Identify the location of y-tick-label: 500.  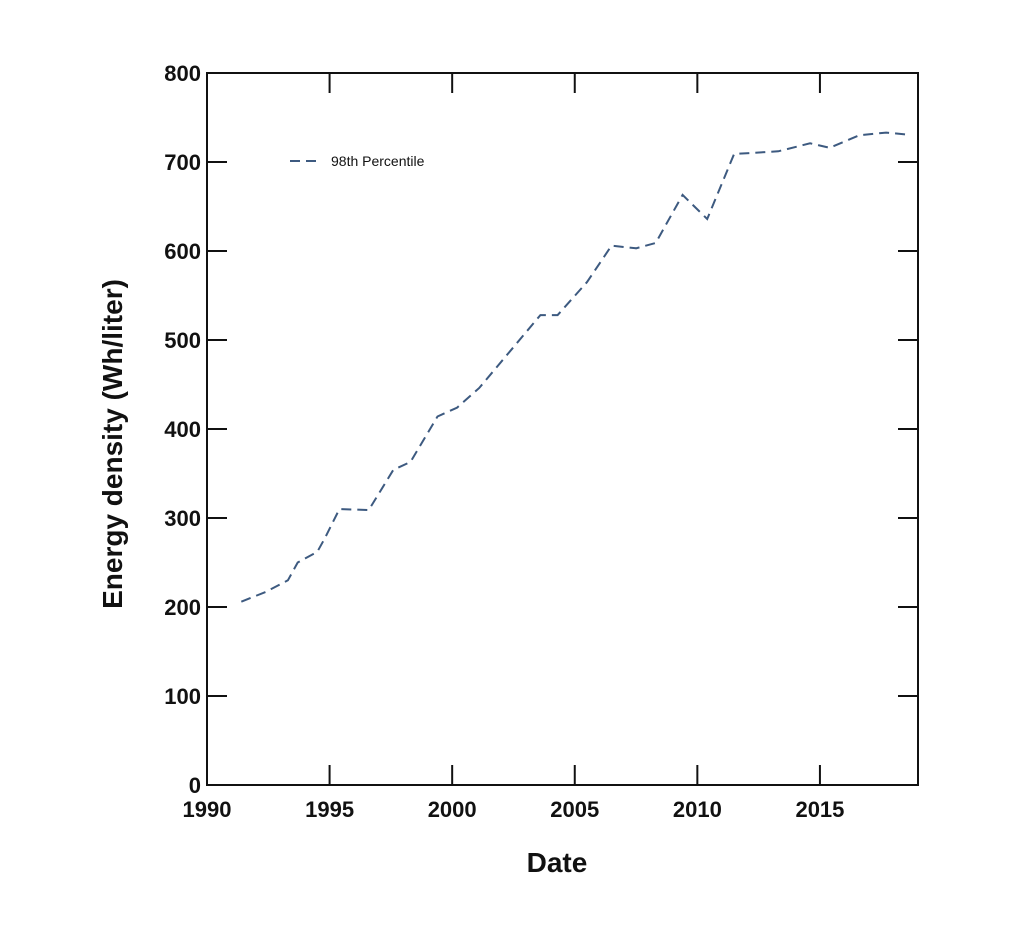
(182, 340).